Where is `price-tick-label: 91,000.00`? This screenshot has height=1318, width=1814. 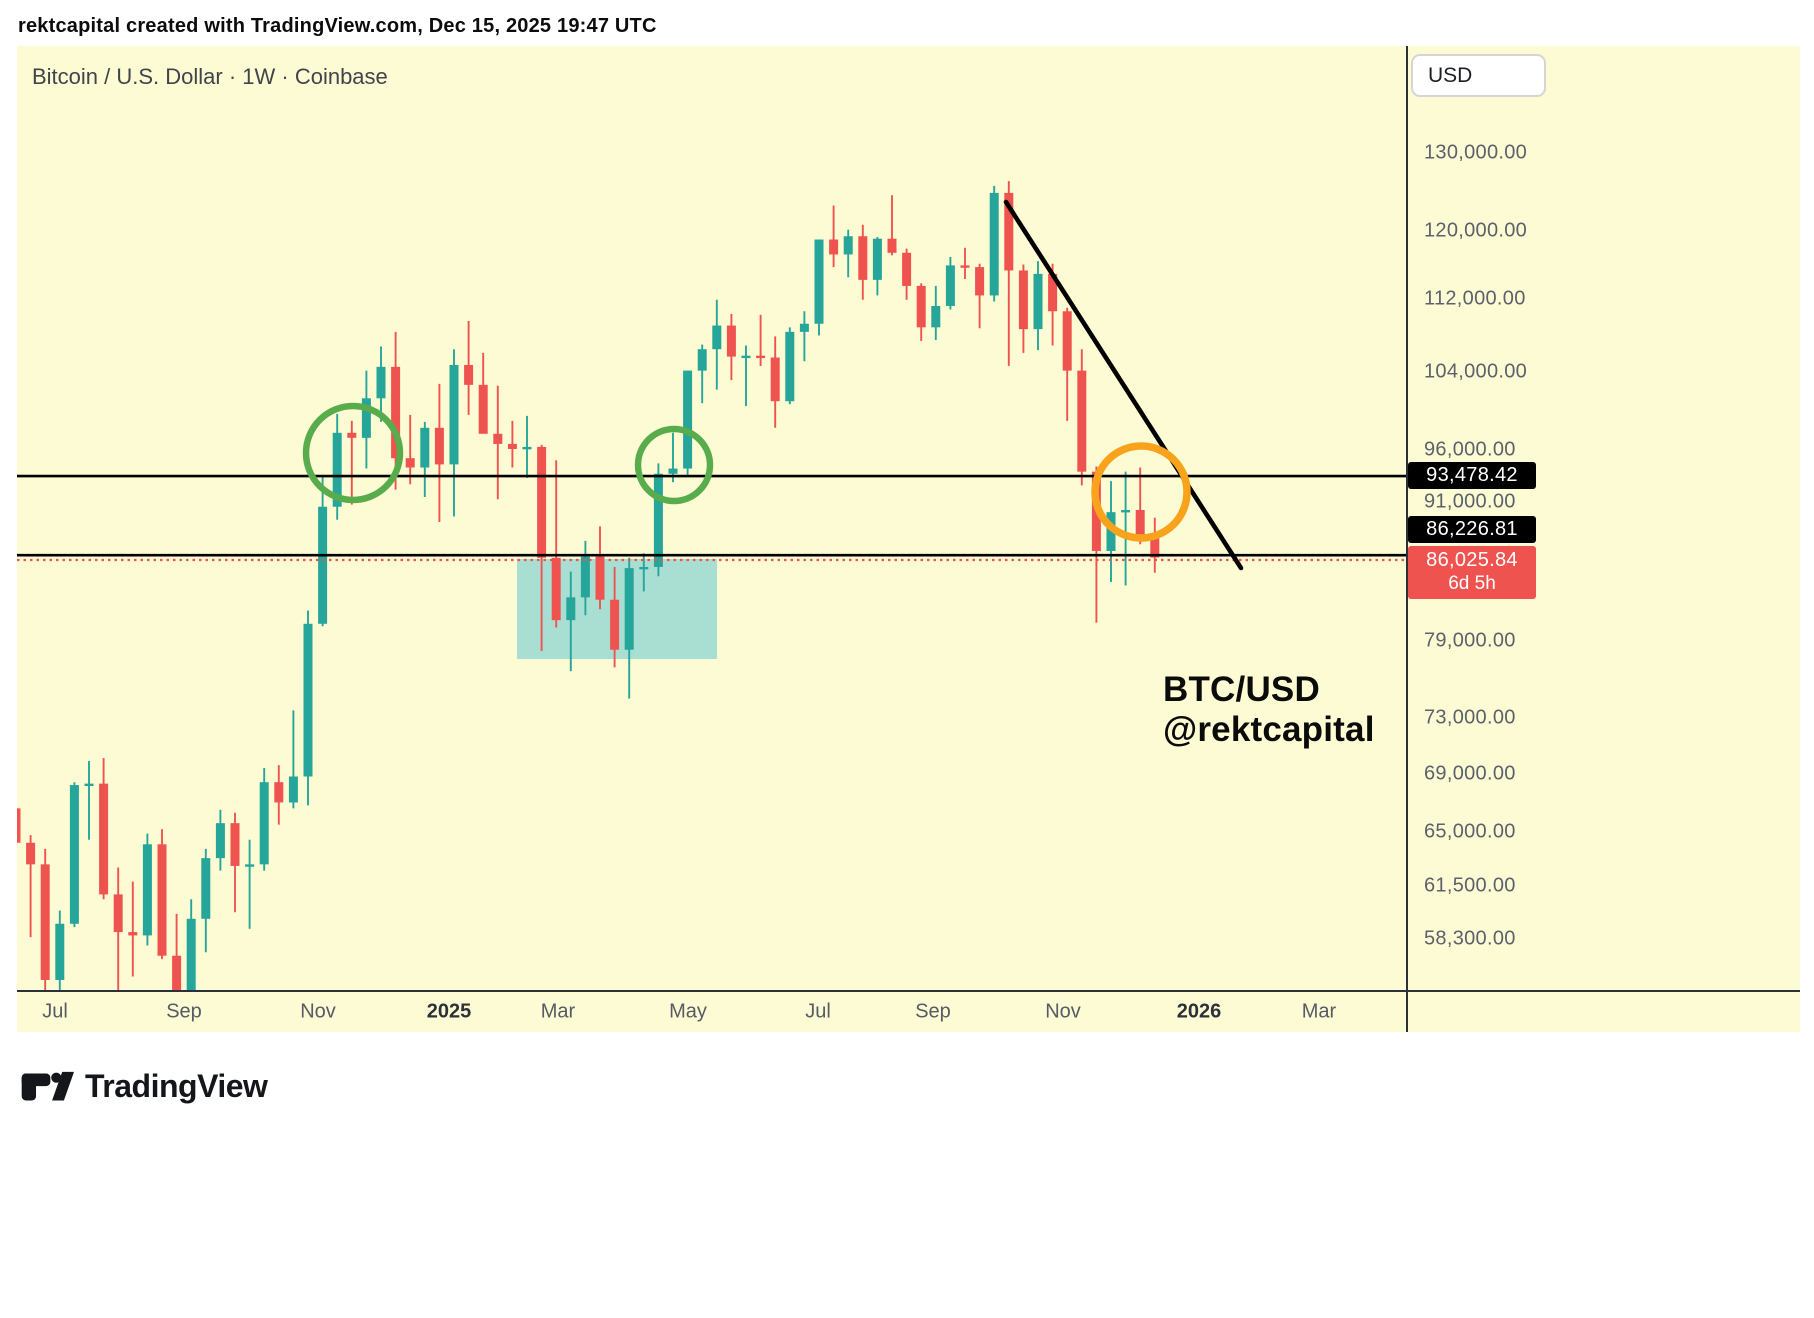
price-tick-label: 91,000.00 is located at coordinates (1470, 501).